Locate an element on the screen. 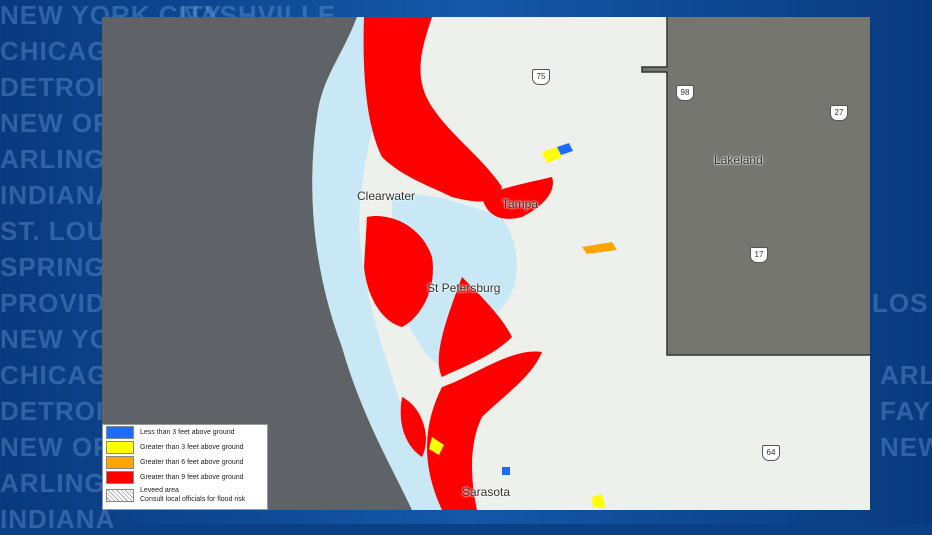  highway-shield: 17 is located at coordinates (759, 255).